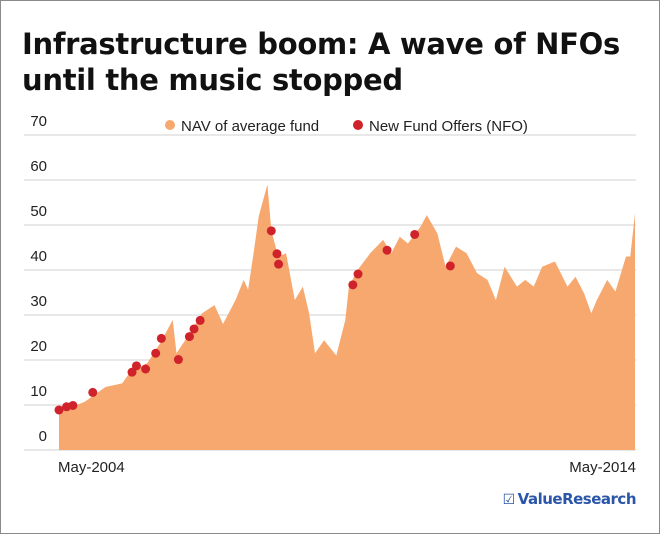  Describe the element at coordinates (577, 499) in the screenshot. I see `logo-text: ValueResearch` at that location.